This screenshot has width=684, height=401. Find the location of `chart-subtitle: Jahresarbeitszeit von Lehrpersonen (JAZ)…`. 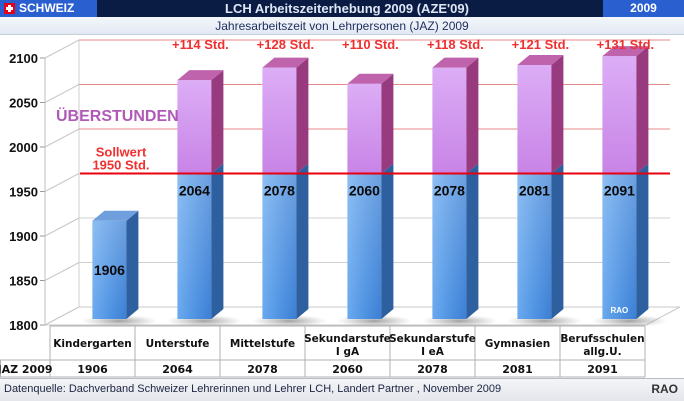

chart-subtitle: Jahresarbeitszeit von Lehrpersonen (JAZ)… is located at coordinates (342, 26).